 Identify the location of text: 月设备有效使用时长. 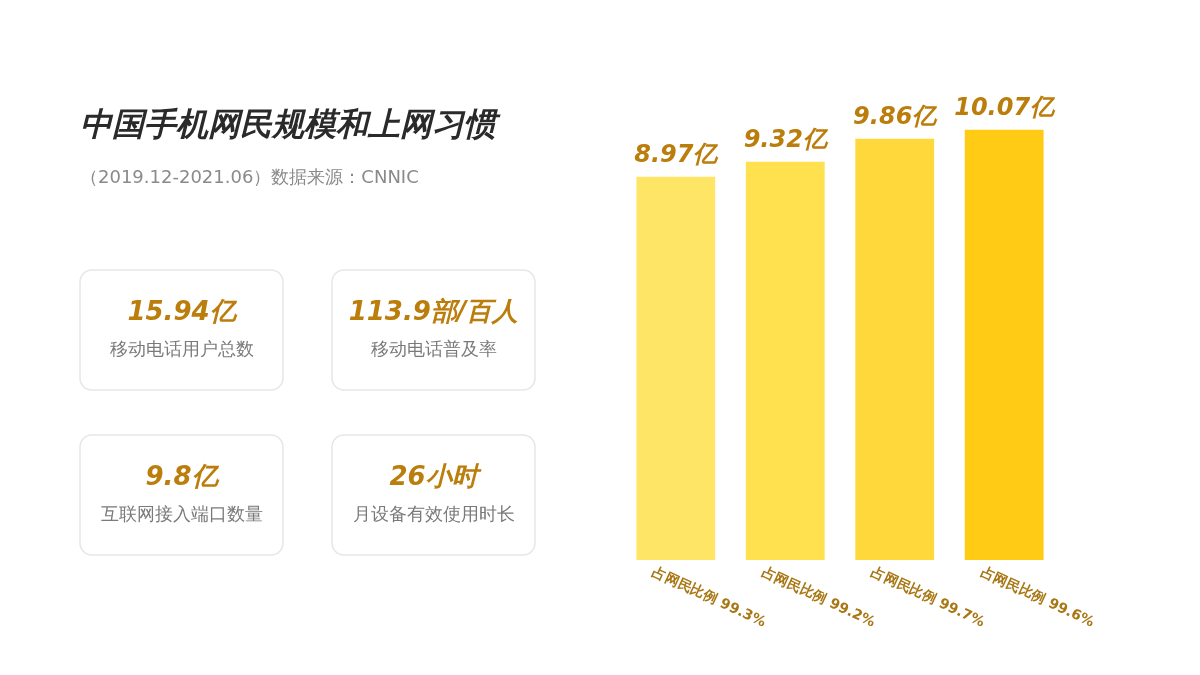
(433, 513).